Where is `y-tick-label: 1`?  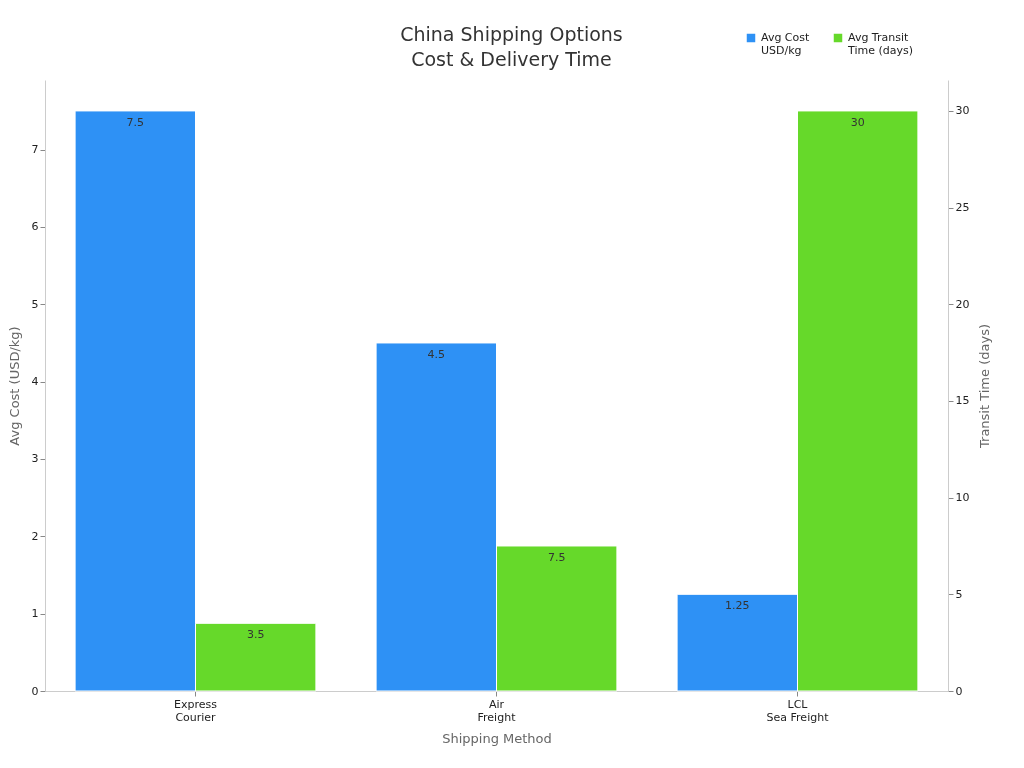 y-tick-label: 1 is located at coordinates (35, 614).